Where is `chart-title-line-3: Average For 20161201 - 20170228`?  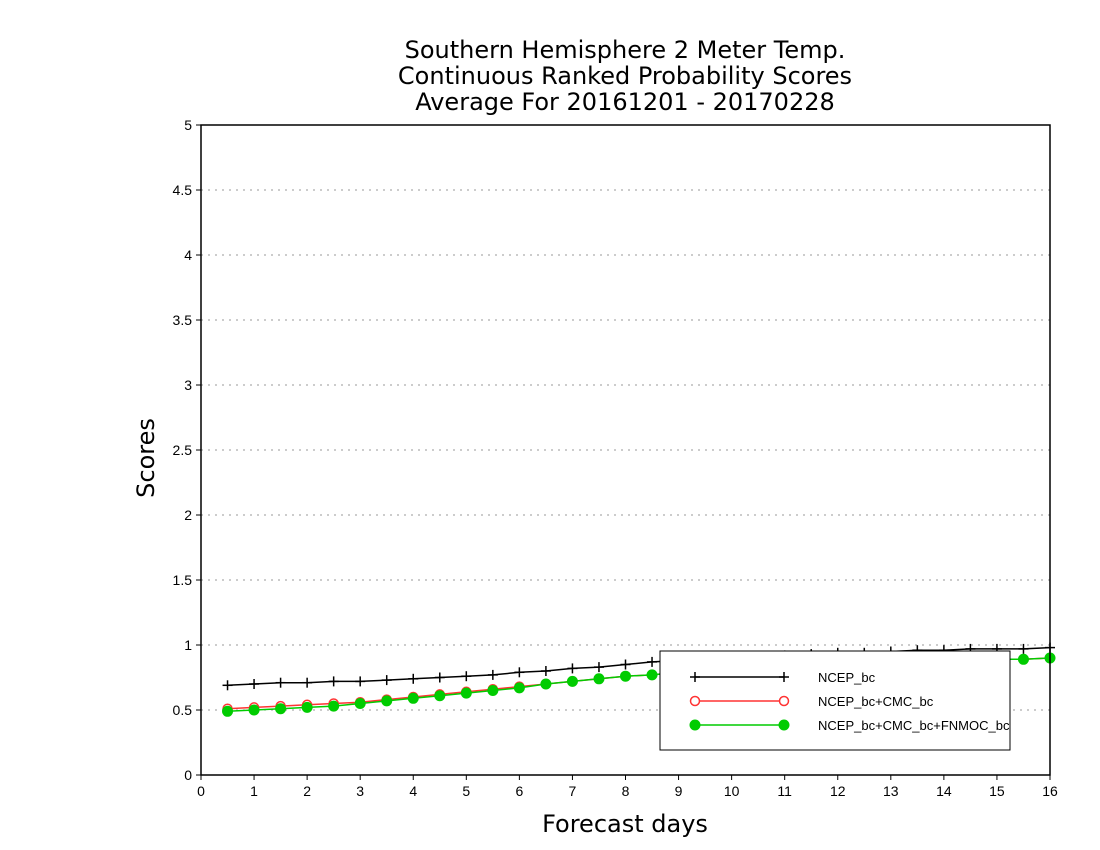 chart-title-line-3: Average For 20161201 - 20170228 is located at coordinates (625, 102).